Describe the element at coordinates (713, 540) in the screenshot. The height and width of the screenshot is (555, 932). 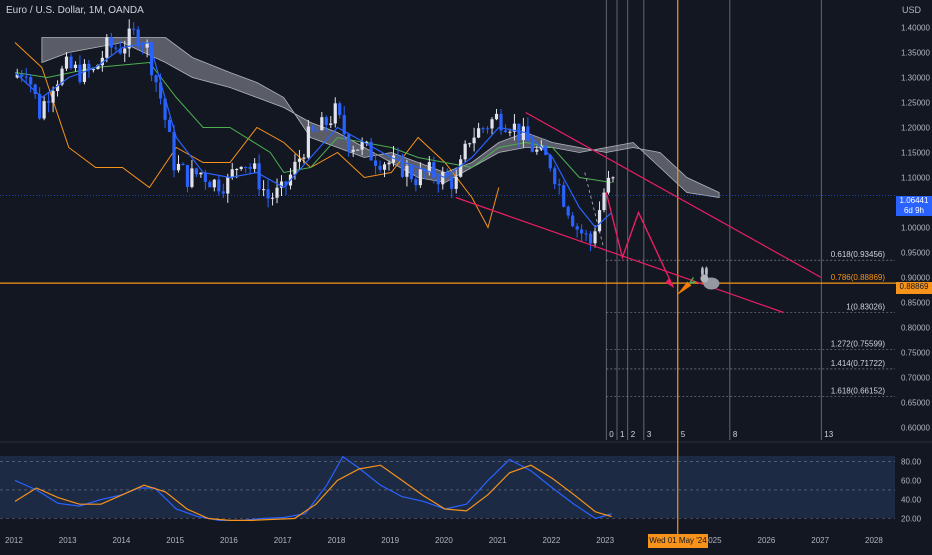
I see `time-tick-label: 2025` at that location.